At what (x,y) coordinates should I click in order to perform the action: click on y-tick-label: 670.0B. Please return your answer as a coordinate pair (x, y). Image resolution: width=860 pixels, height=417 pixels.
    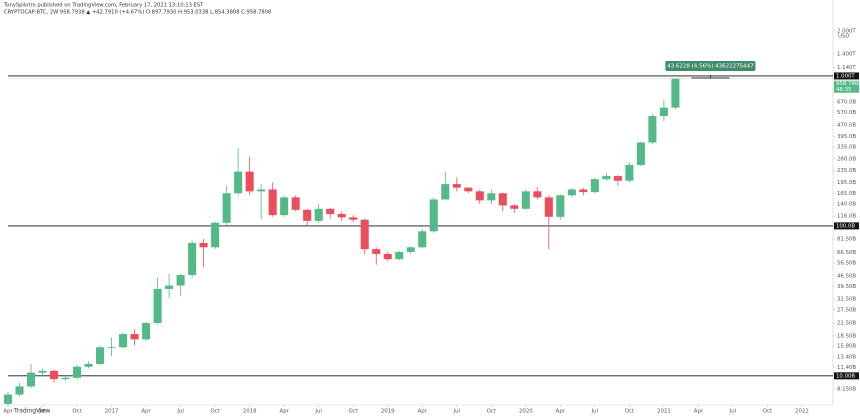
    Looking at the image, I should click on (846, 103).